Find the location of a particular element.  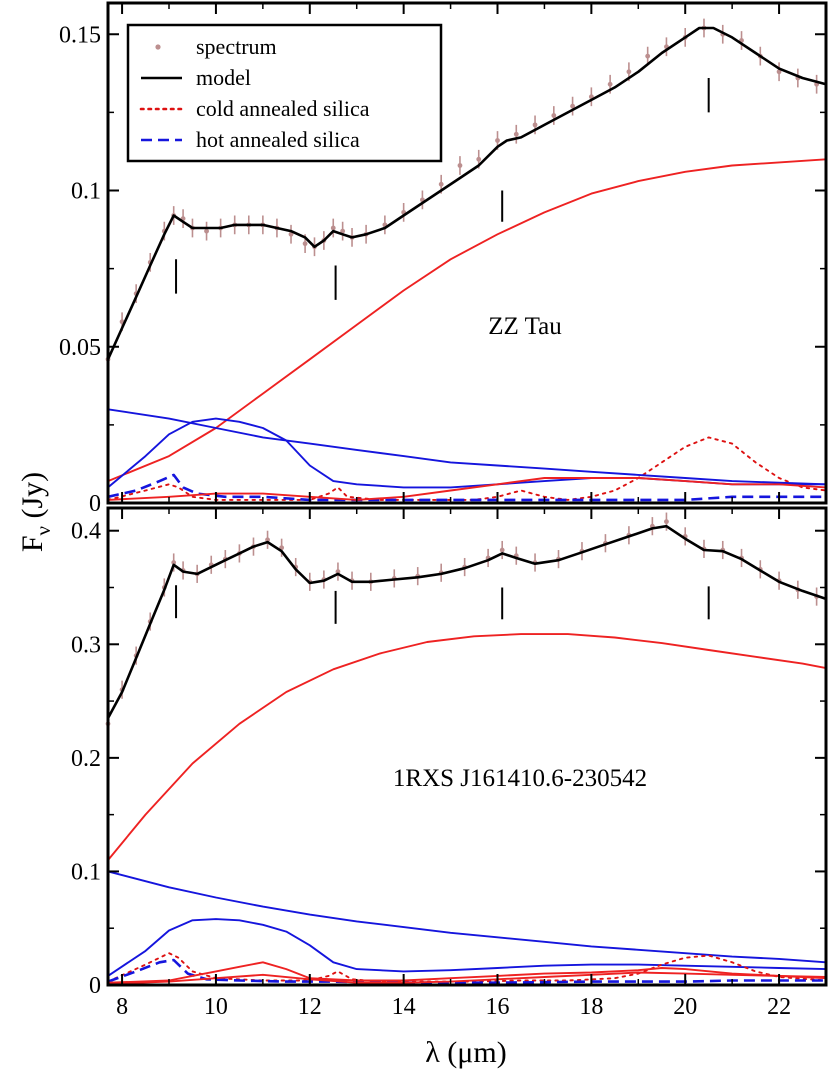

legend-entry-spectrum: spectrum is located at coordinates (216, 46).